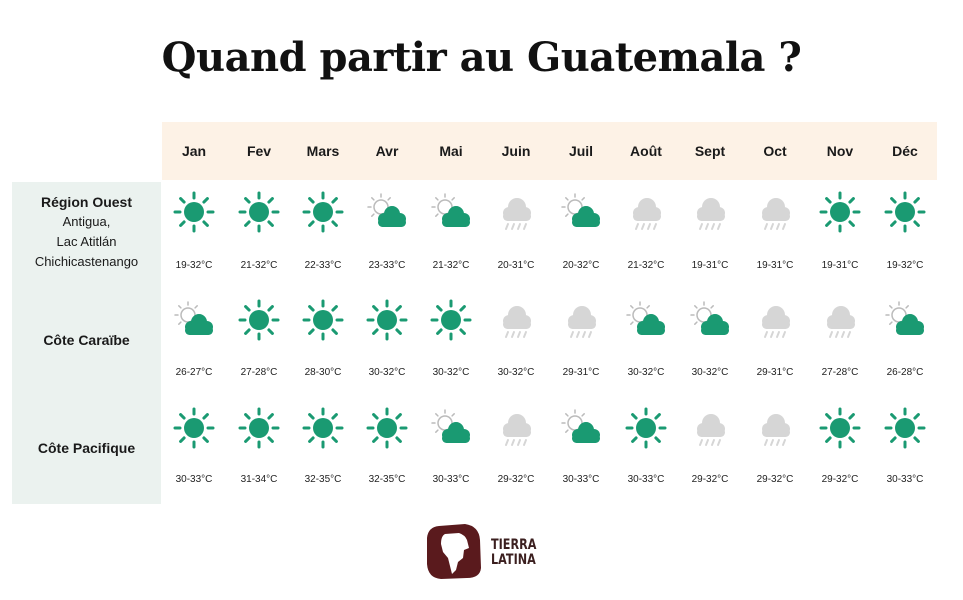  What do you see at coordinates (194, 151) in the screenshot?
I see `month-header: Jan` at bounding box center [194, 151].